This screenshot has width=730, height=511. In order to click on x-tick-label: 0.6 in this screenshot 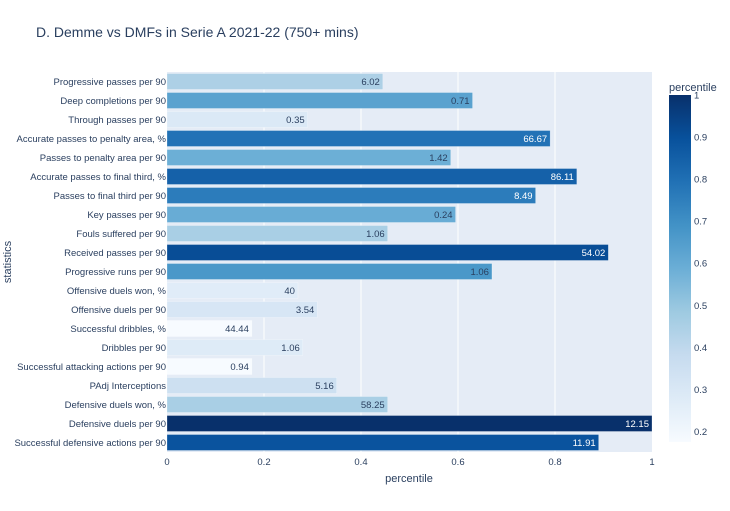, I will do `click(457, 462)`.